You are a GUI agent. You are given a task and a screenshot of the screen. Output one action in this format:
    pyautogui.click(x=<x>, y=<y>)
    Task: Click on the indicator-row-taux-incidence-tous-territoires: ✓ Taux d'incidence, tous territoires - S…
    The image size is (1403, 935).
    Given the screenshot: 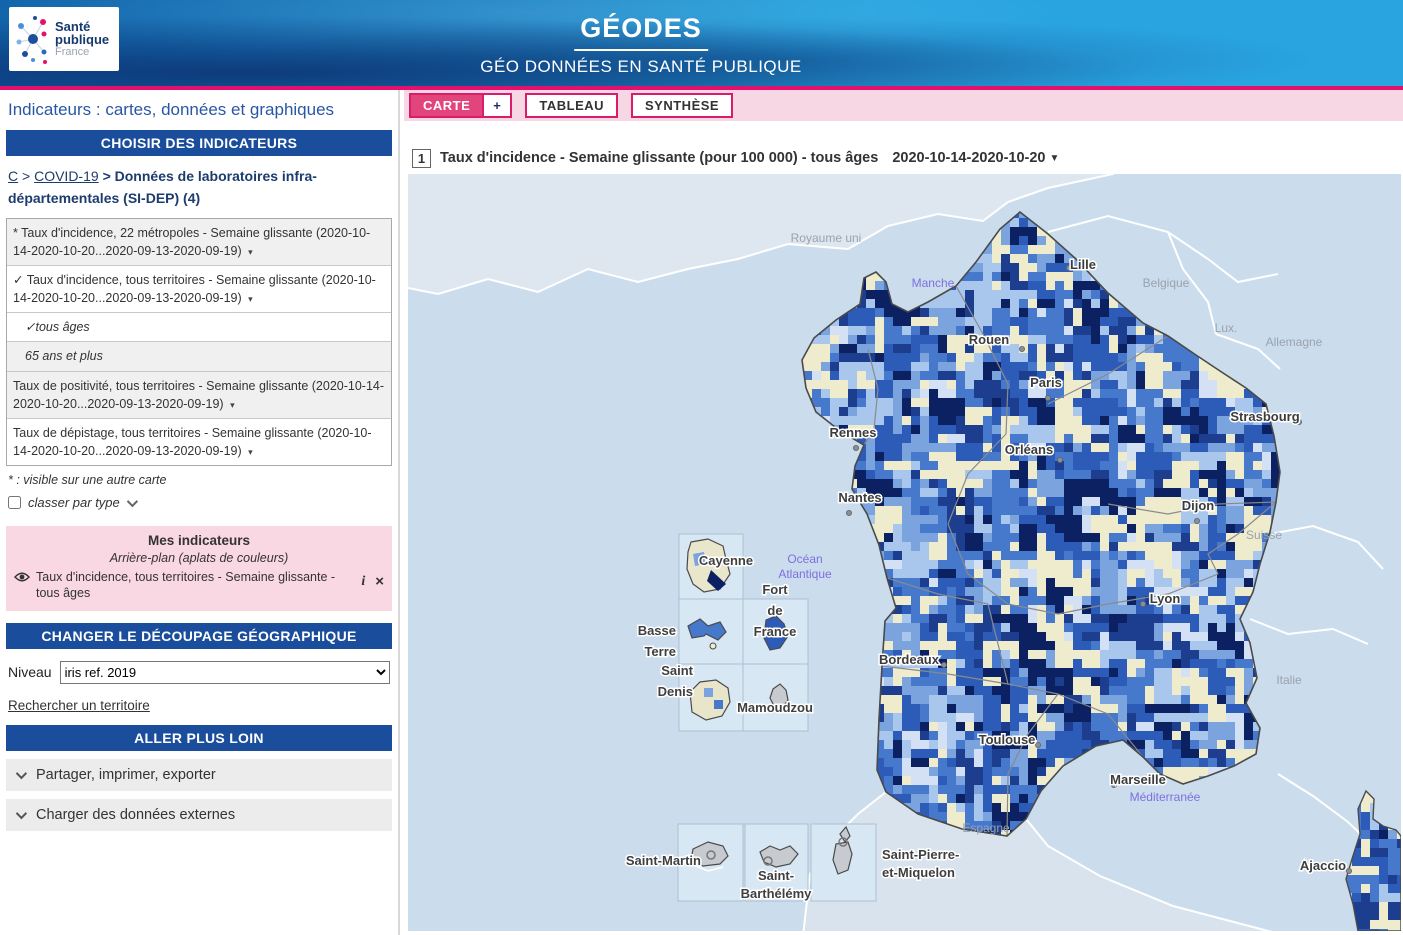 What is the action you would take?
    pyautogui.click(x=199, y=290)
    